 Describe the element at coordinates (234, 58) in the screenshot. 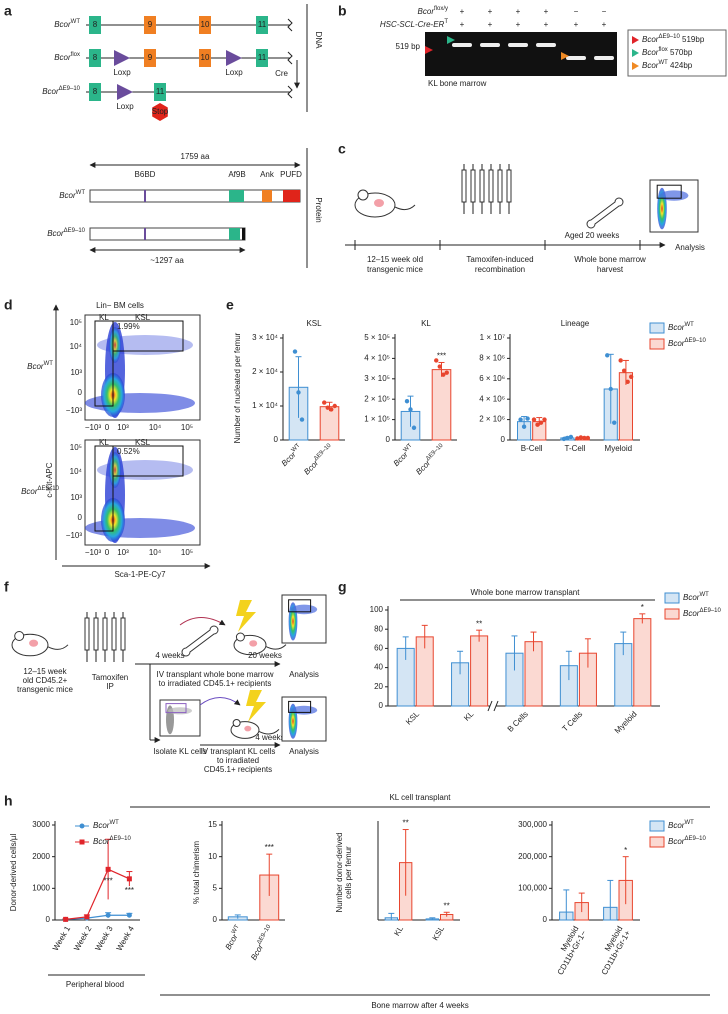

I see `loxp` at that location.